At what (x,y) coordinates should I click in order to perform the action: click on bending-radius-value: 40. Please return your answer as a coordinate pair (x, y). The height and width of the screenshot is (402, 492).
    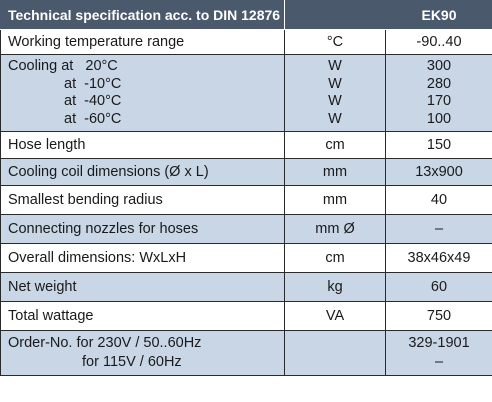
    Looking at the image, I should click on (438, 200).